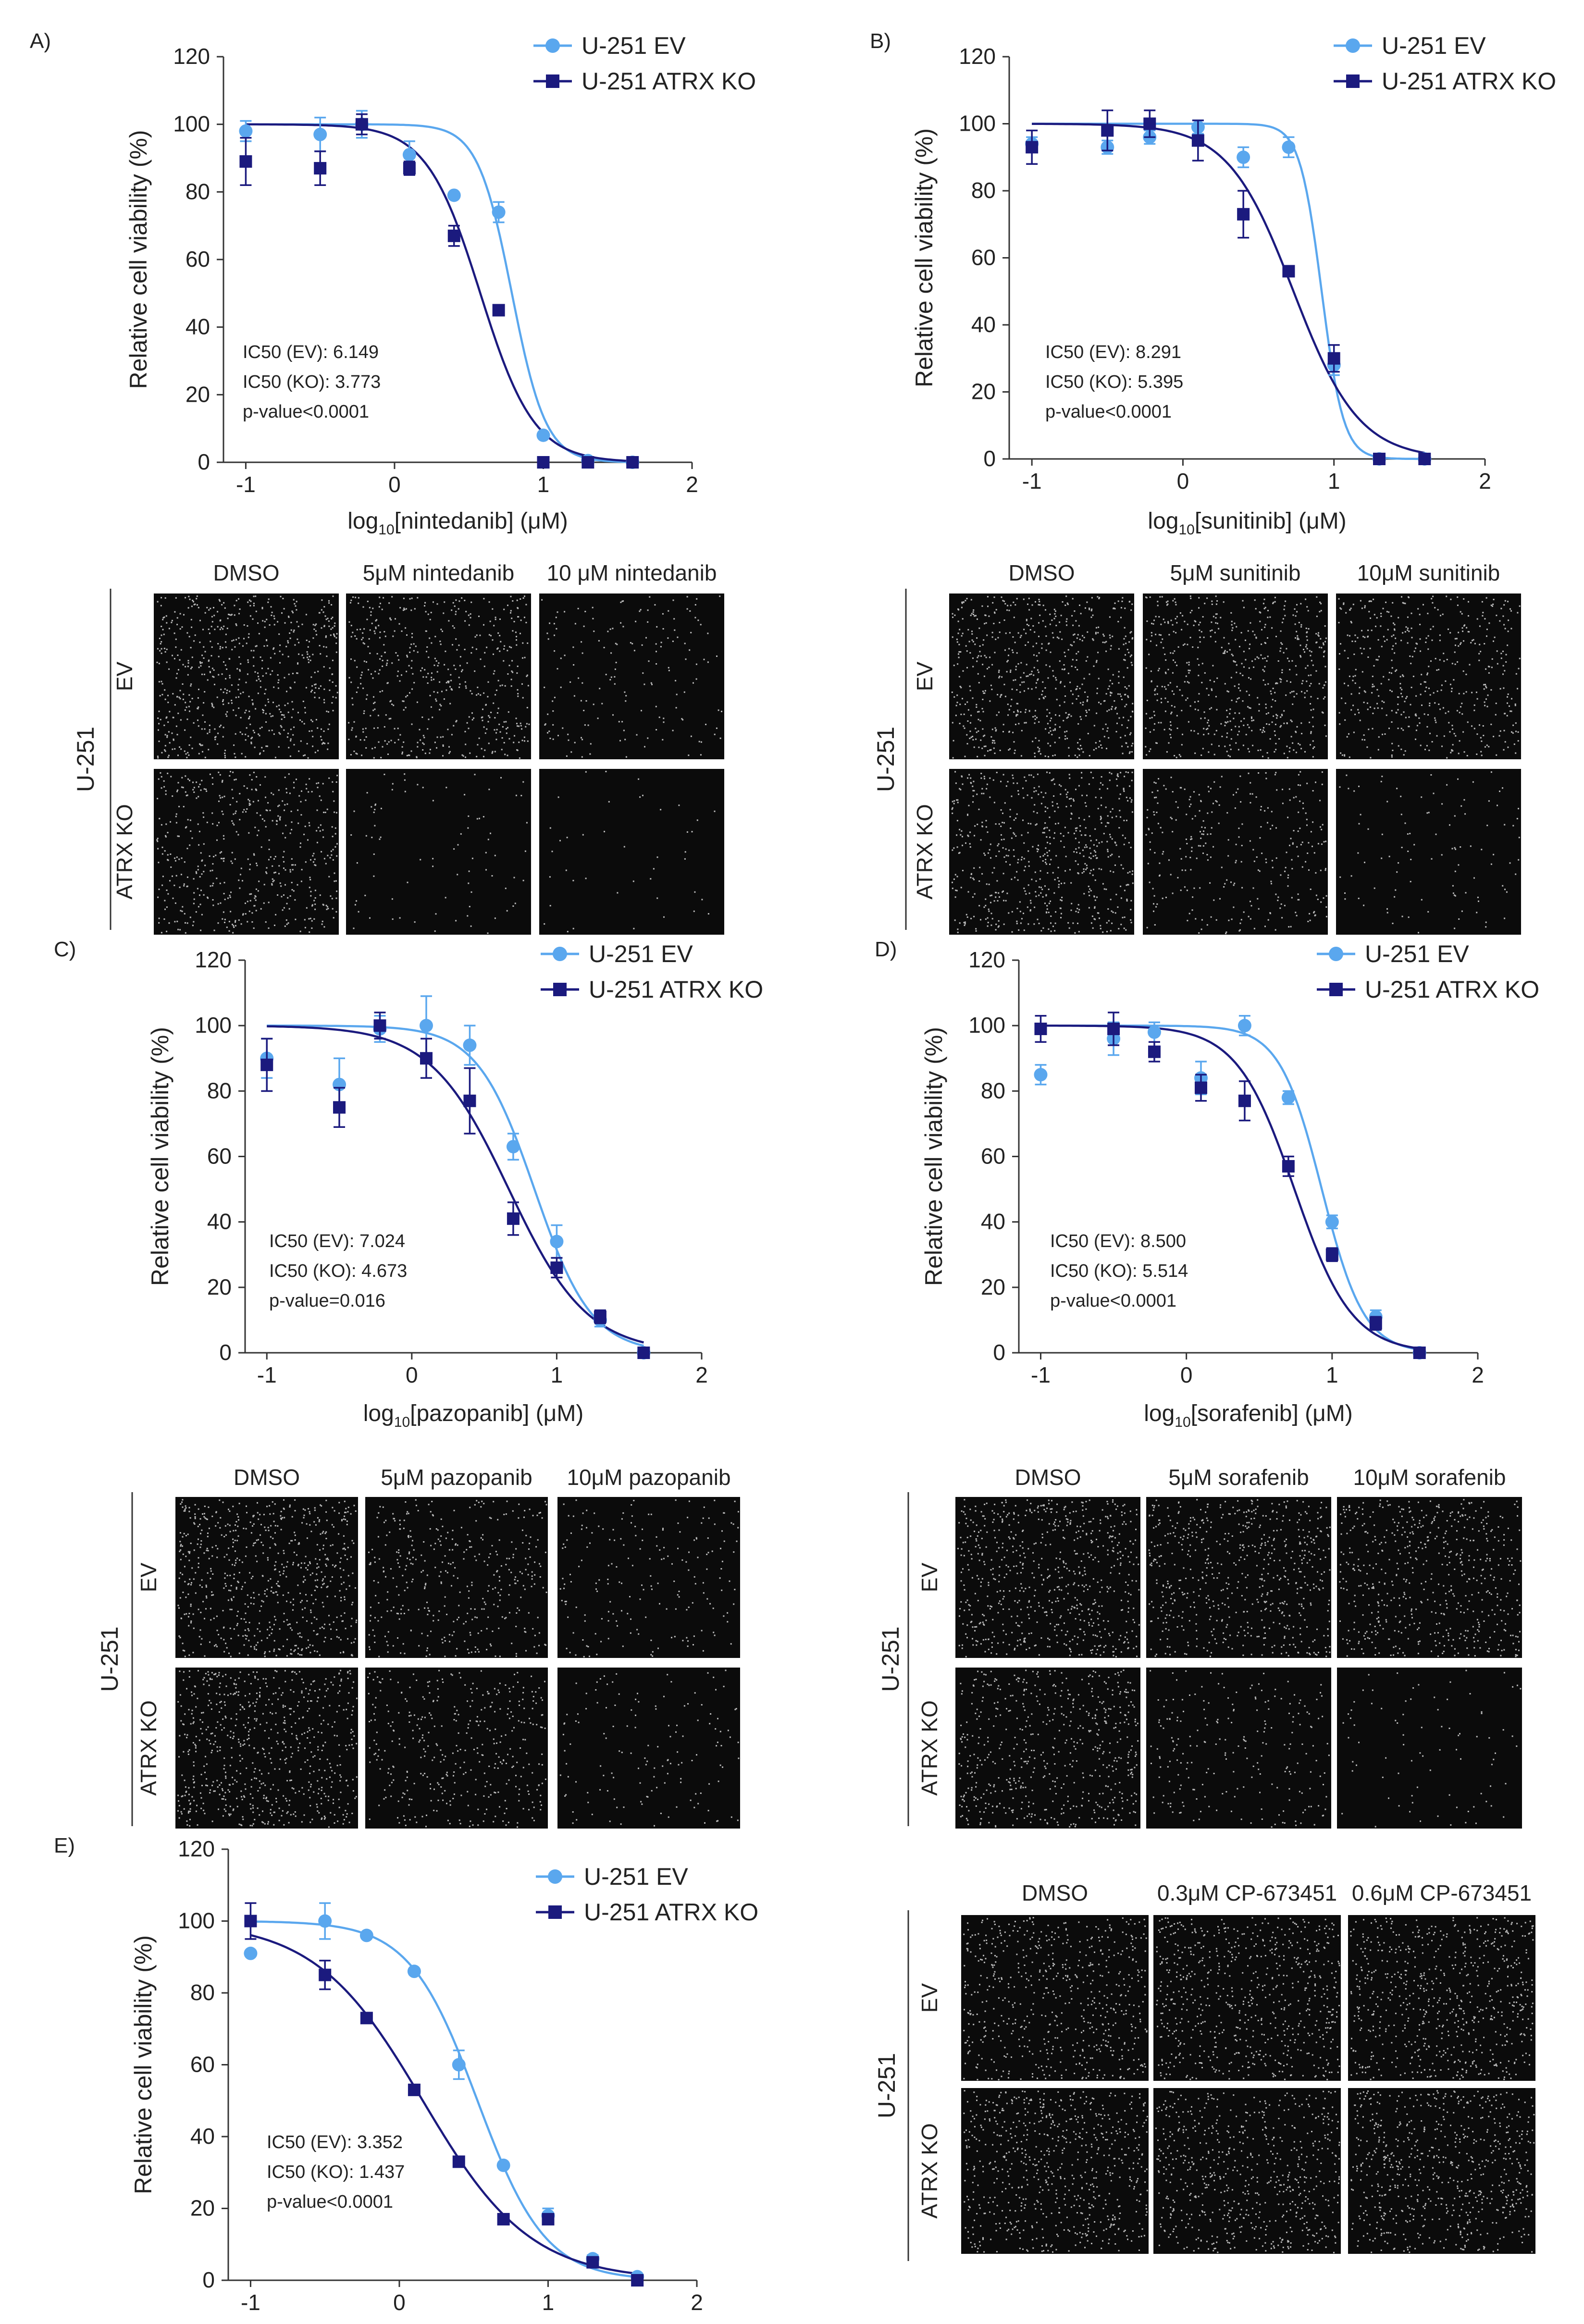 Image resolution: width=1584 pixels, height=2324 pixels. What do you see at coordinates (1442, 1892) in the screenshot?
I see `column-label: 0.6μM CP-673451` at bounding box center [1442, 1892].